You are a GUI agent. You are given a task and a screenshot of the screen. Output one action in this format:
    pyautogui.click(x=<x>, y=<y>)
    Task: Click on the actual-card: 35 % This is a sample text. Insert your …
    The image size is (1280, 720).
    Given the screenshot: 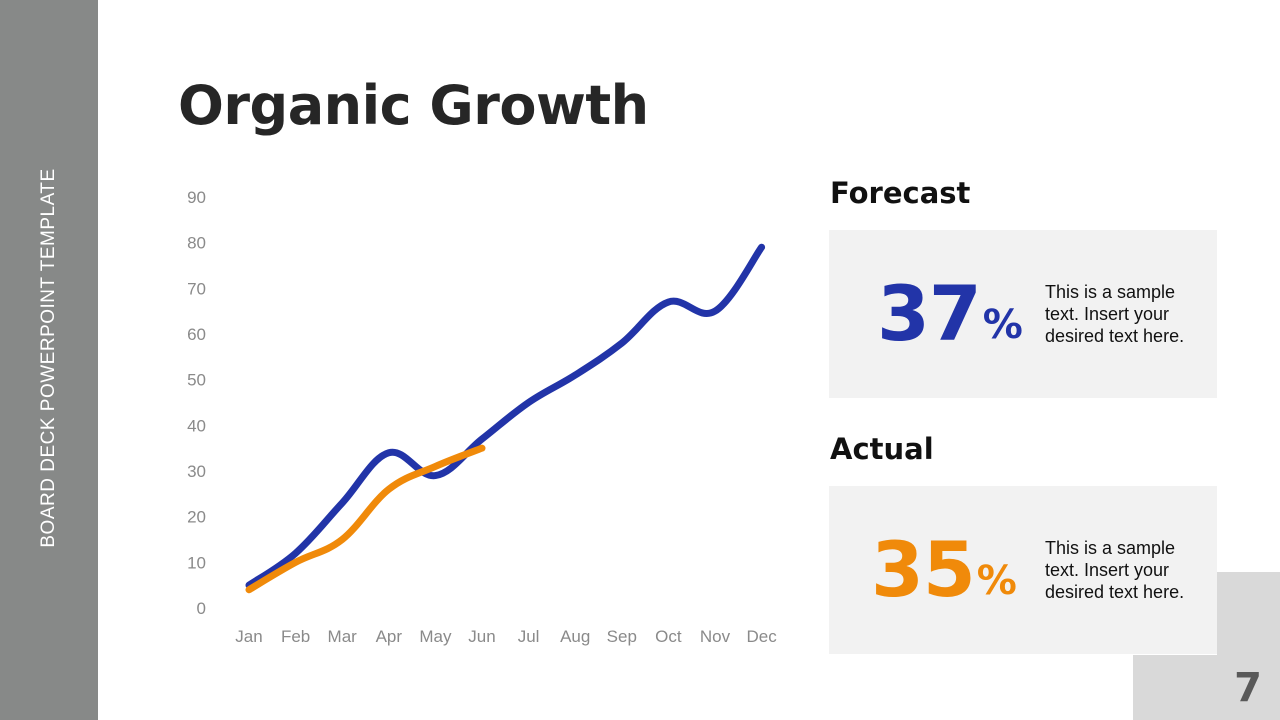 What is the action you would take?
    pyautogui.click(x=1023, y=570)
    